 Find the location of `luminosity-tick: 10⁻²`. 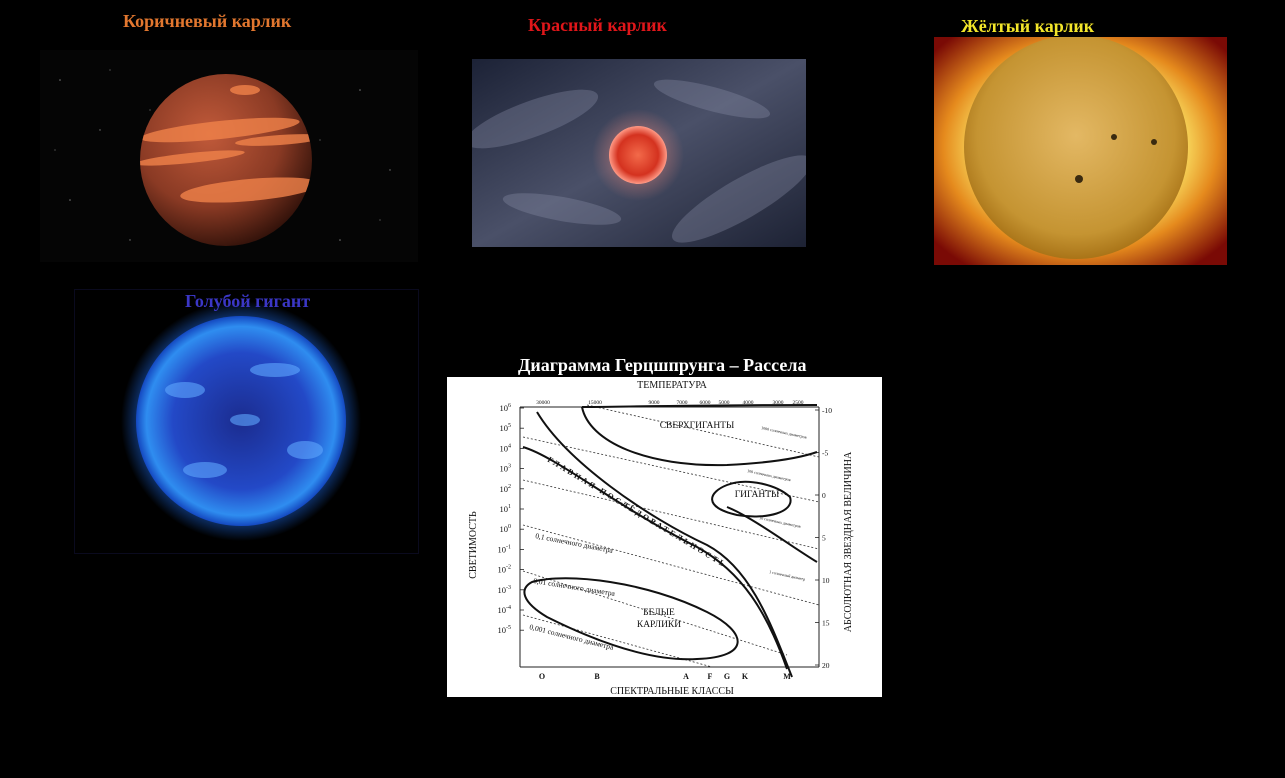

luminosity-tick: 10⁻² is located at coordinates (505, 570).